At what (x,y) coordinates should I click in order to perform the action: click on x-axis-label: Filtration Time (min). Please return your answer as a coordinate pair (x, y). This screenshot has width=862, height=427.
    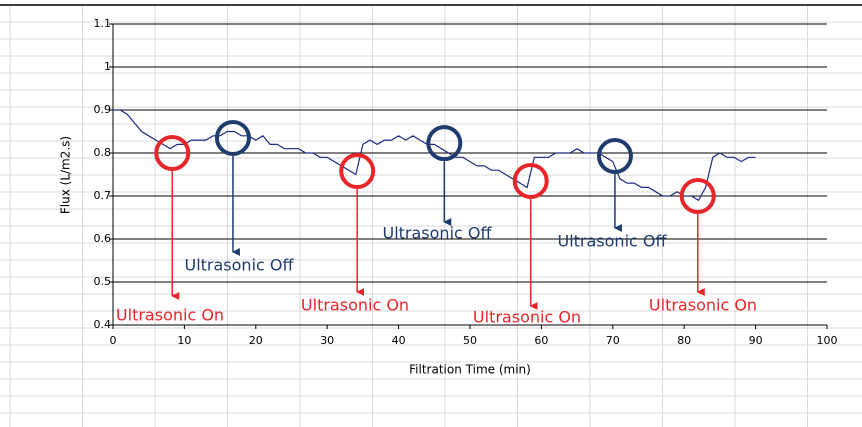
    Looking at the image, I should click on (470, 370).